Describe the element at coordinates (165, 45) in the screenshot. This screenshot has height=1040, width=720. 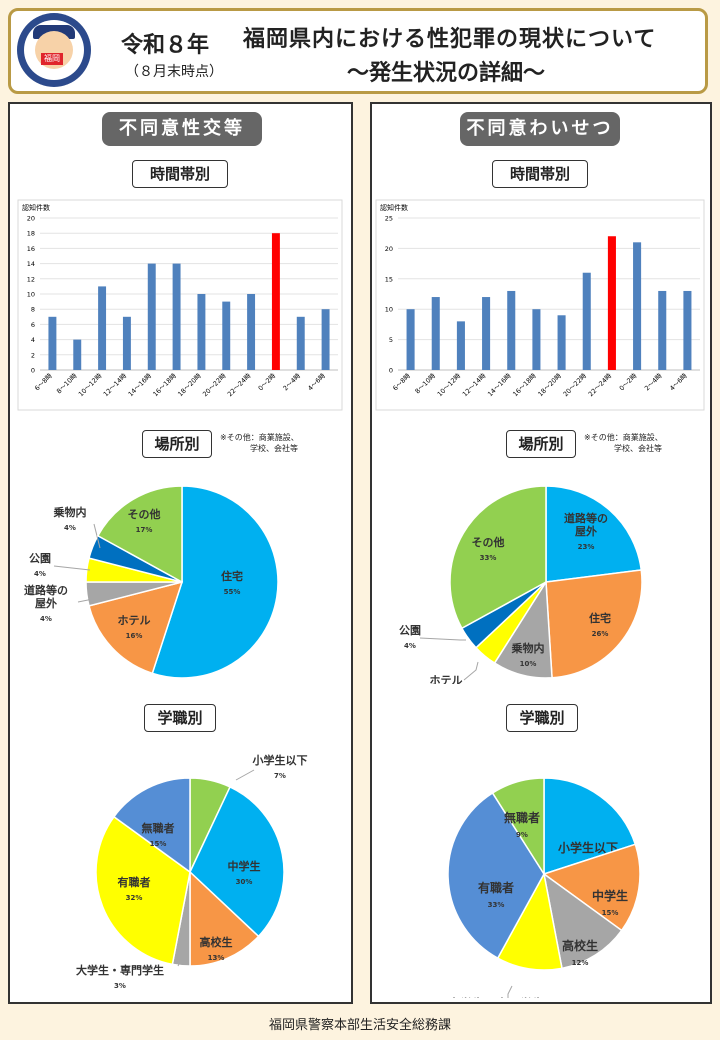
I see `report-year: 令和８年` at that location.